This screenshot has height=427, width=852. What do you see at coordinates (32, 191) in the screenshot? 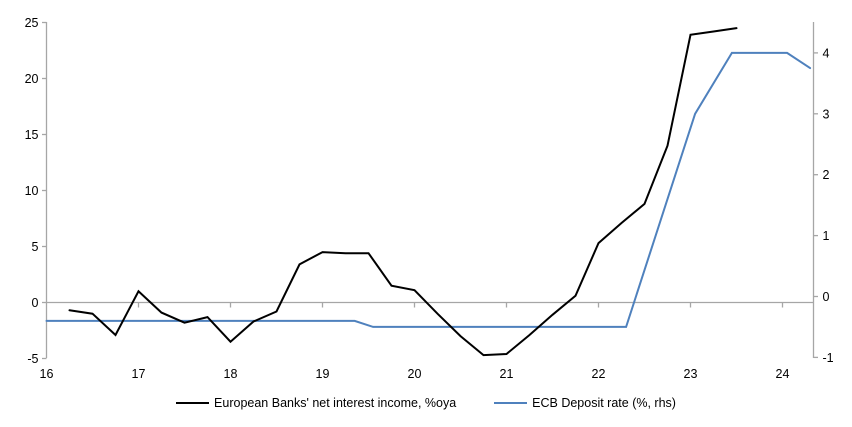
I see `left-axis-tick-label: 10` at bounding box center [32, 191].